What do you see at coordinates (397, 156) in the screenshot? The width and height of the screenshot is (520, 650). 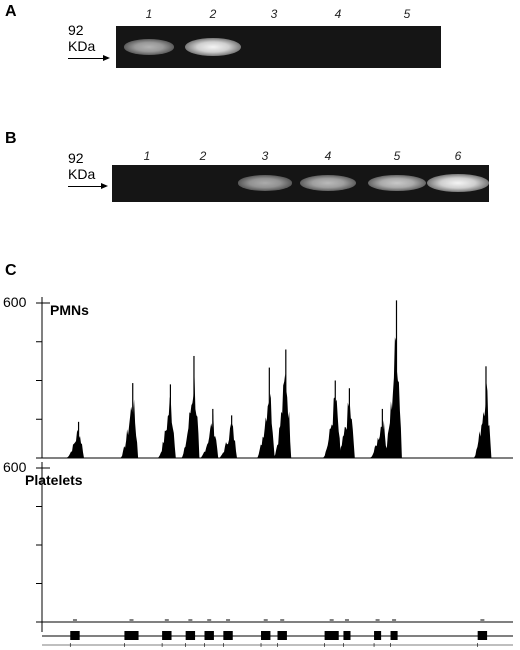 I see `panel-b-lane-label: 5` at bounding box center [397, 156].